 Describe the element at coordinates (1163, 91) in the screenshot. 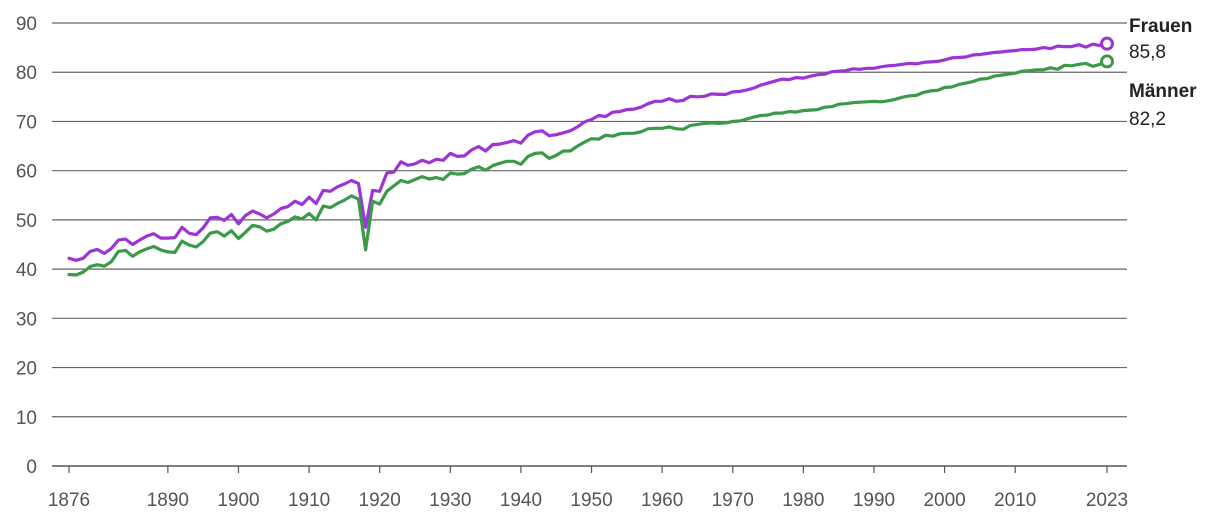

I see `series-1-name-label: Männer` at that location.